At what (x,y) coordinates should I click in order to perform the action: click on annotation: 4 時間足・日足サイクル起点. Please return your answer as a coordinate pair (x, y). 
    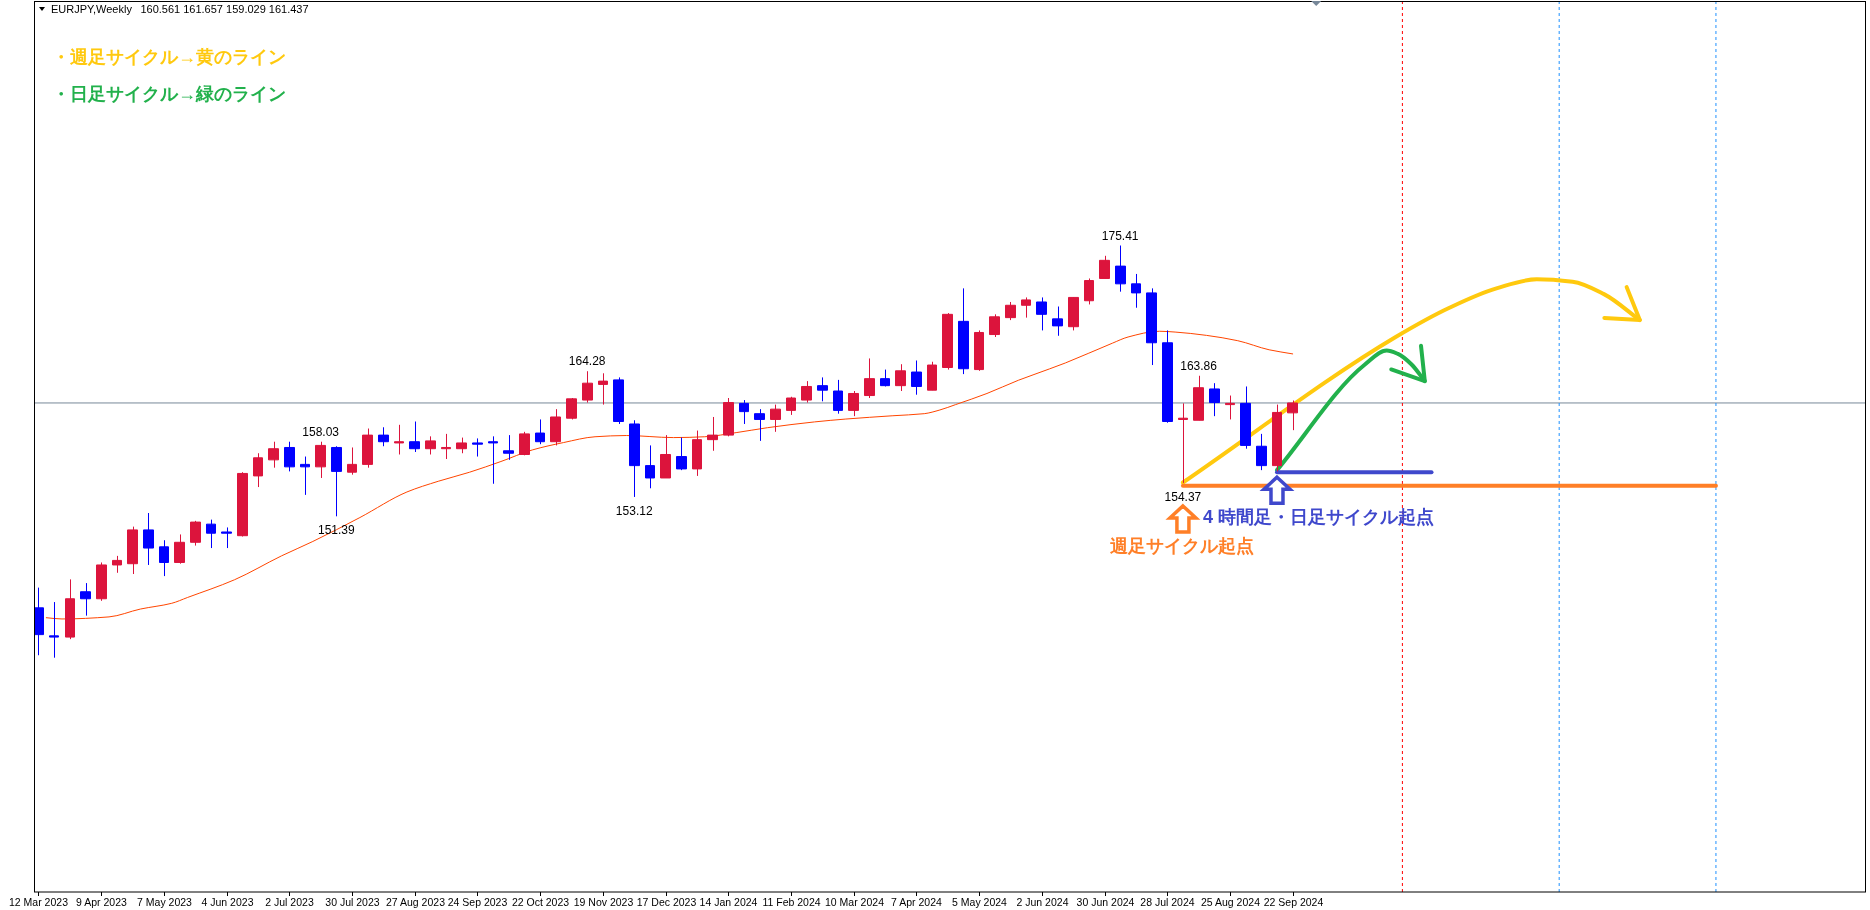
    Looking at the image, I should click on (1318, 517).